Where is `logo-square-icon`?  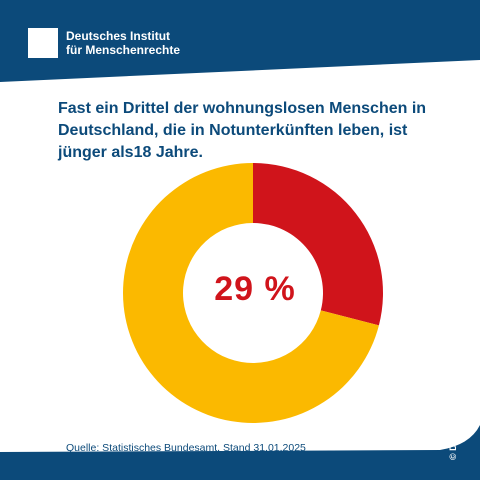
logo-square-icon is located at coordinates (43, 43).